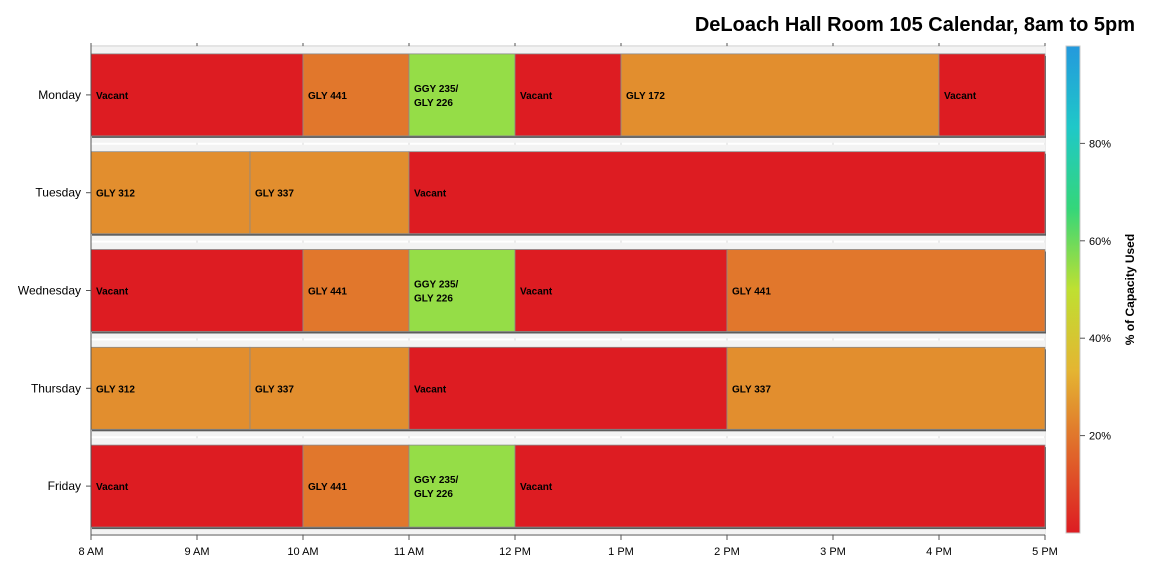 The width and height of the screenshot is (1152, 576). Describe the element at coordinates (1045, 552) in the screenshot. I see `x-tick-label: 5 PM` at that location.